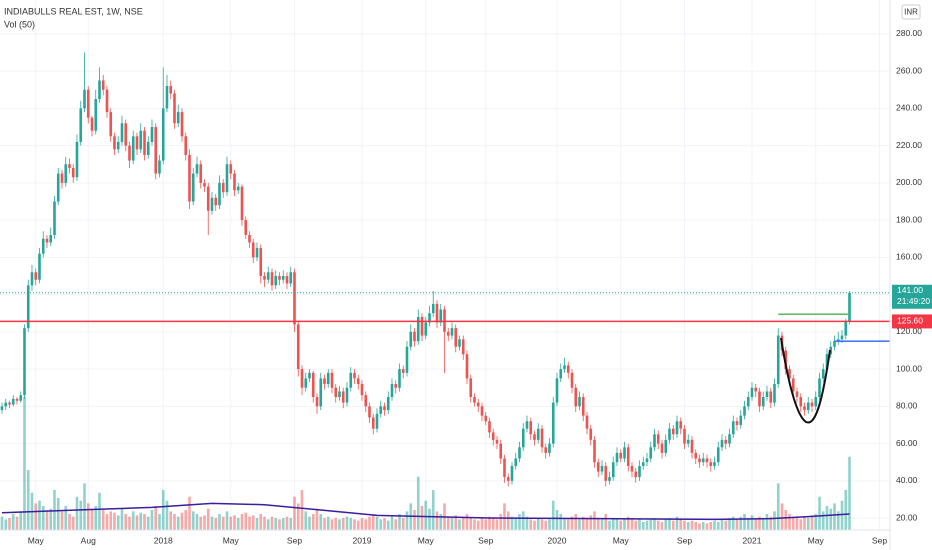  What do you see at coordinates (879, 540) in the screenshot?
I see `x-tick-label: Sep` at bounding box center [879, 540].